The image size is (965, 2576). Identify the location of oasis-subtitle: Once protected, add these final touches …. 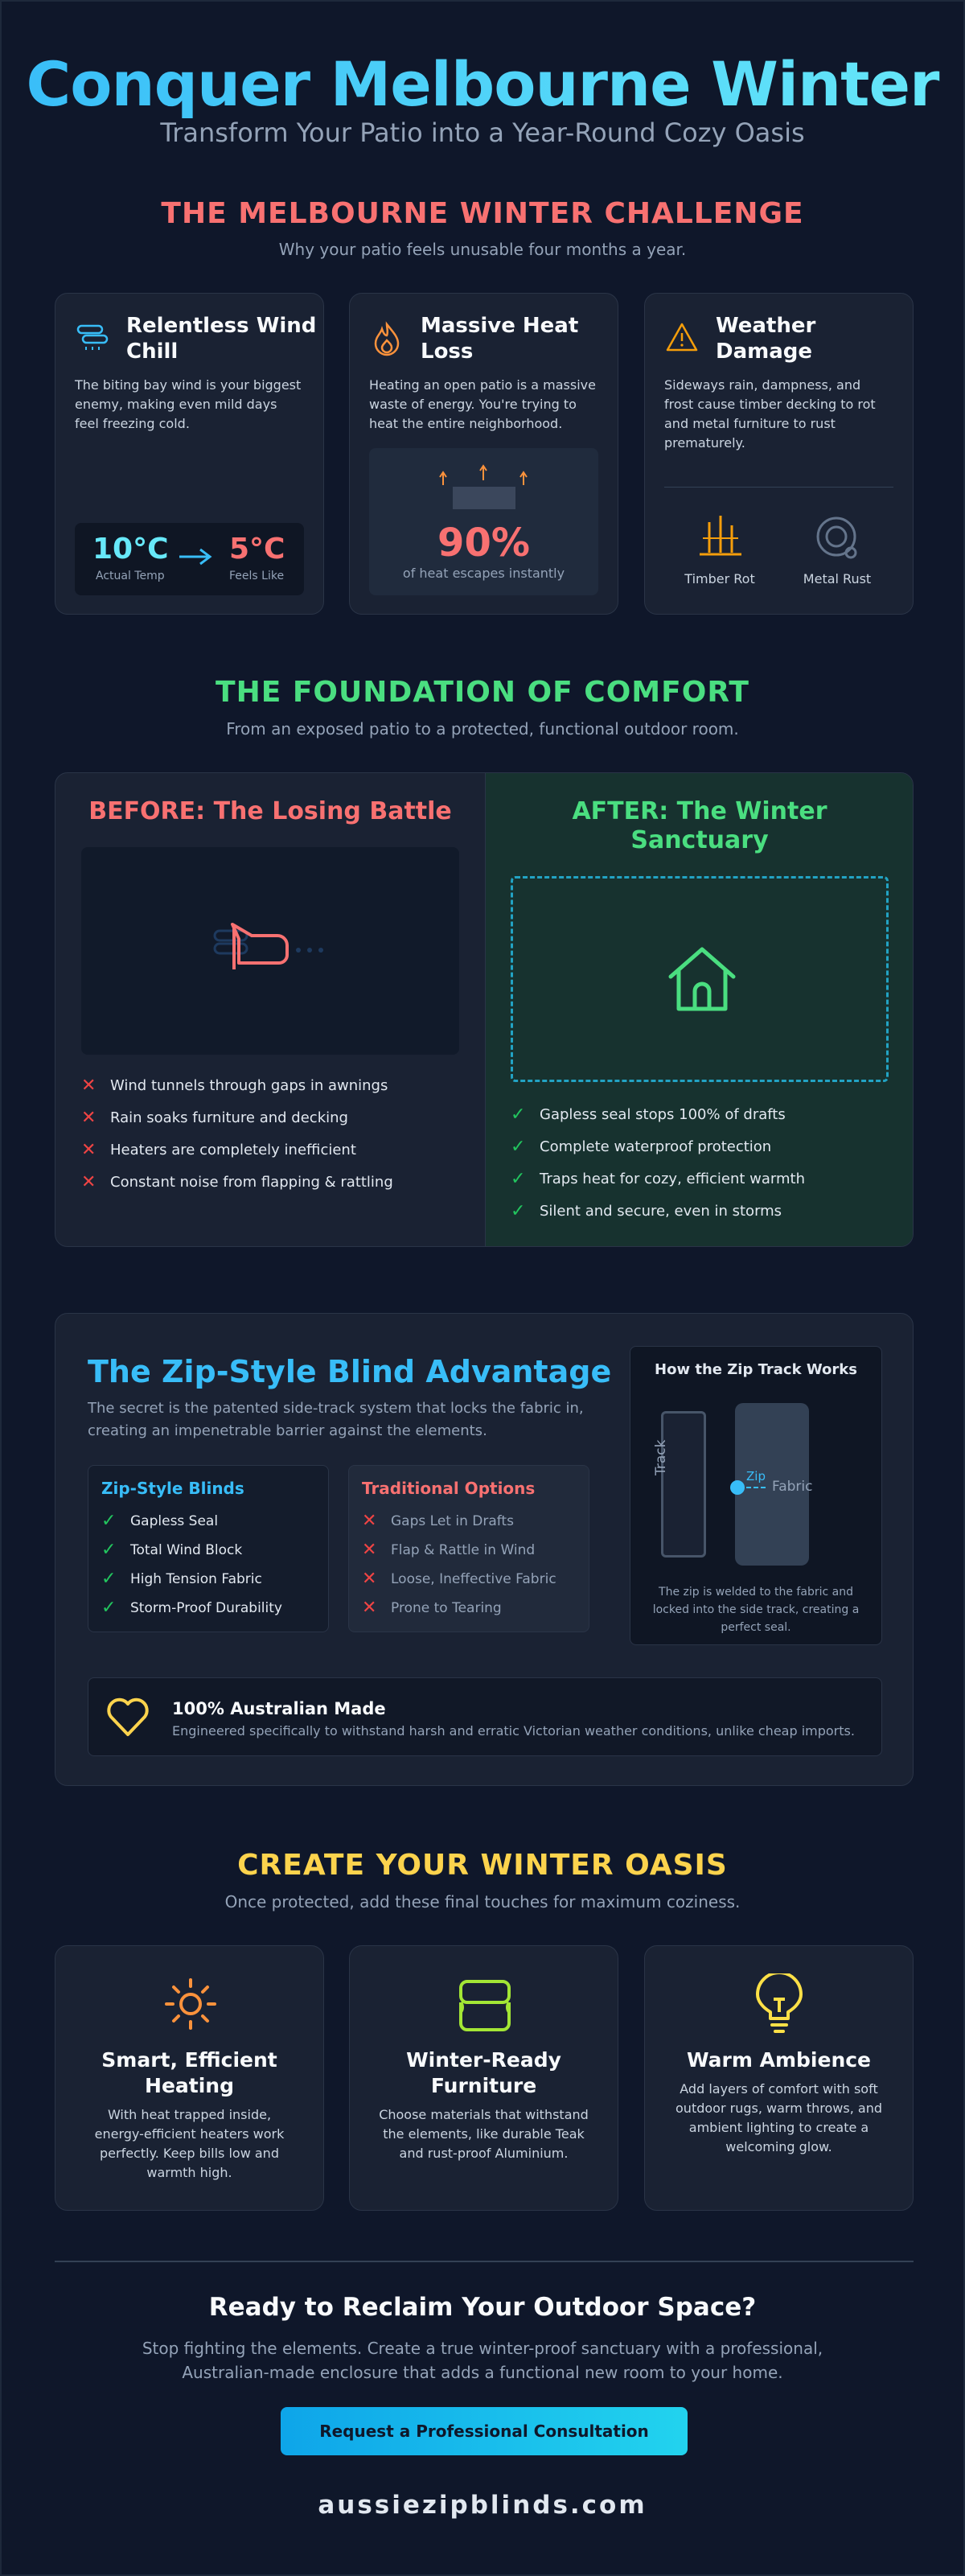
(482, 1901).